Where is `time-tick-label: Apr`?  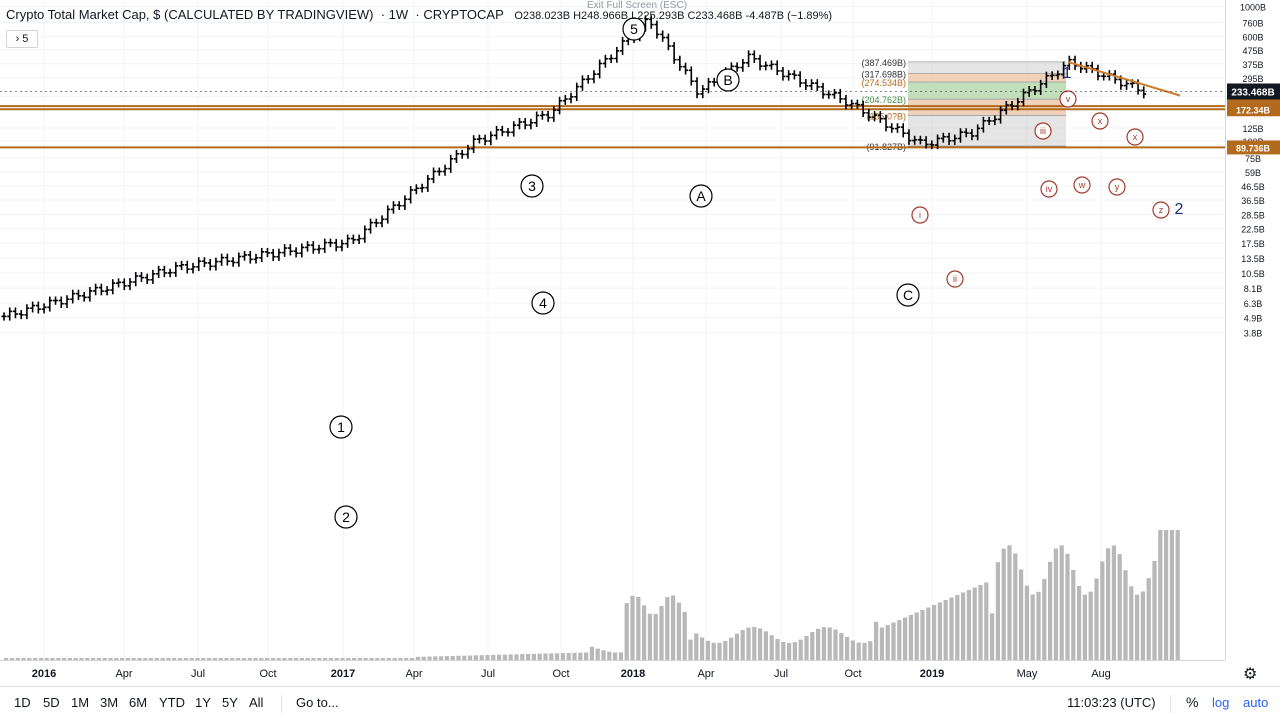 time-tick-label: Apr is located at coordinates (413, 674).